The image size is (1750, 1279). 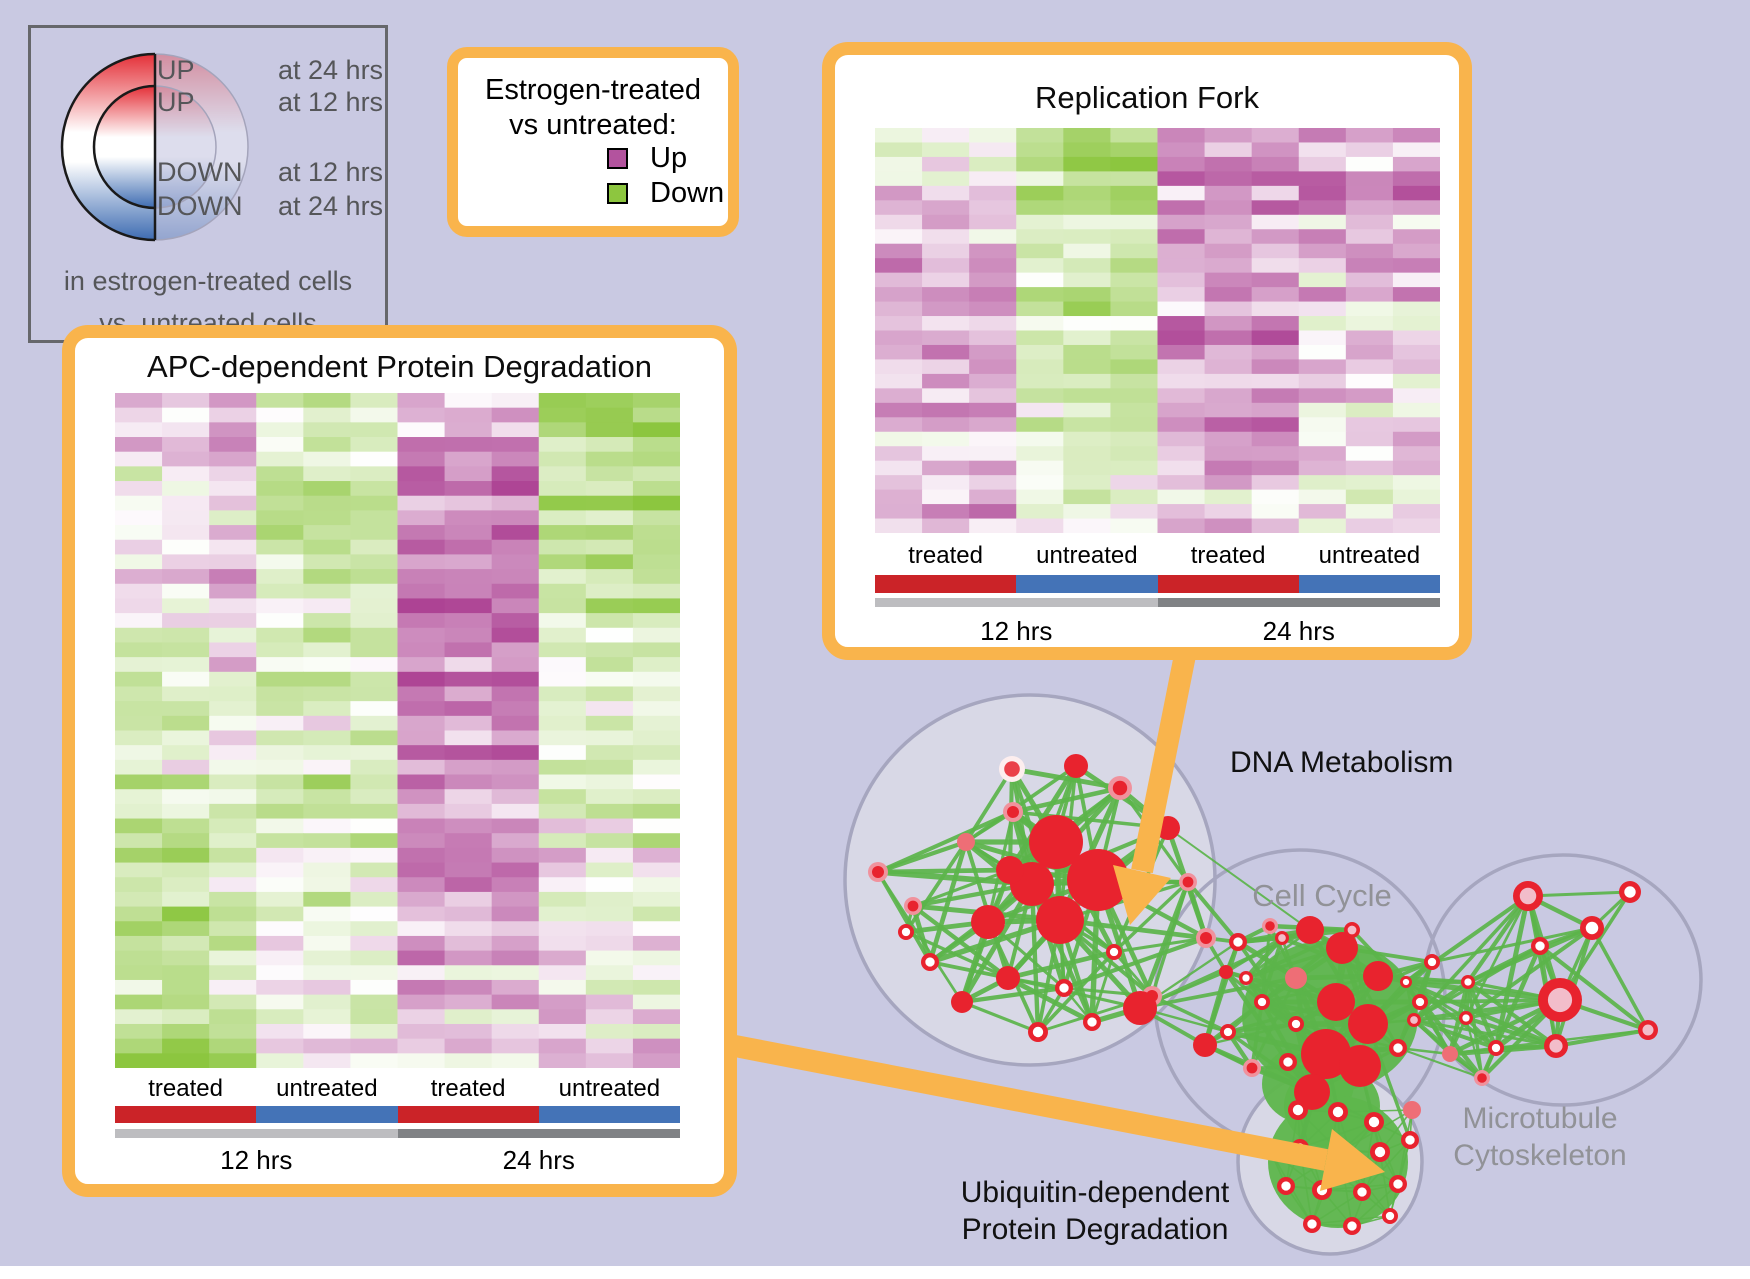 What do you see at coordinates (399, 366) in the screenshot?
I see `panel-title: APC-dependent Protein Degradation` at bounding box center [399, 366].